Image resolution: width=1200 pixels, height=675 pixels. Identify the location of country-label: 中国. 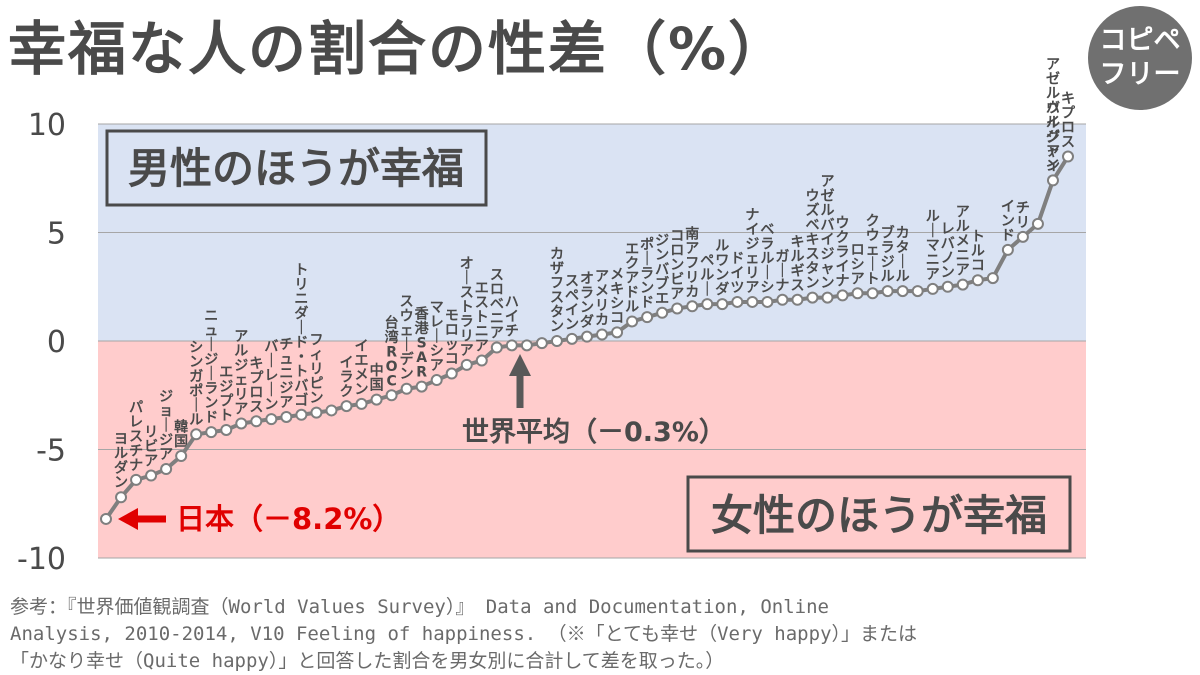
(377, 378).